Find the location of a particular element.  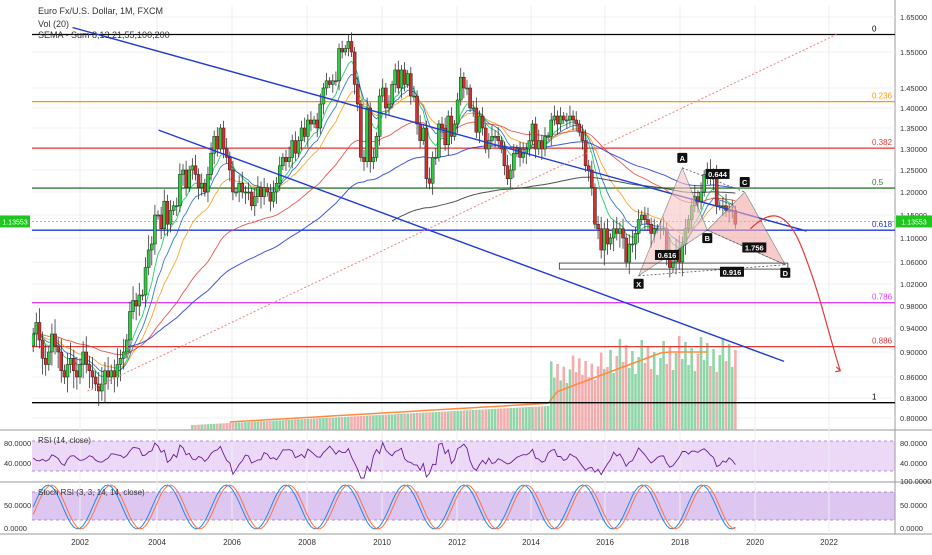

pattern-point-X-badge is located at coordinates (638, 283).